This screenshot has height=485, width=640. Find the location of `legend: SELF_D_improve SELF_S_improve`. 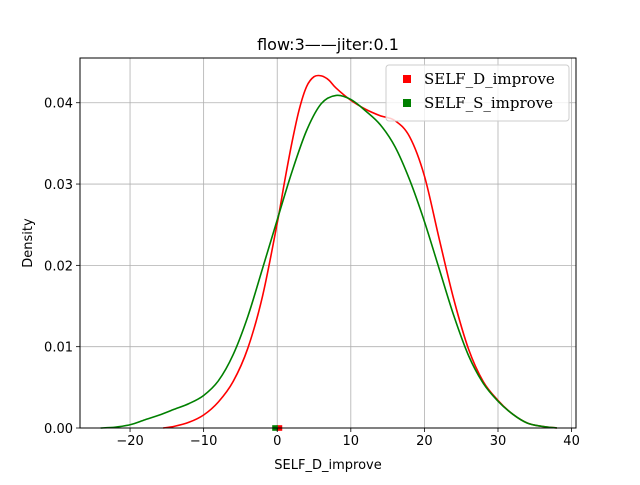

legend: SELF_D_improve SELF_S_improve is located at coordinates (477, 93).